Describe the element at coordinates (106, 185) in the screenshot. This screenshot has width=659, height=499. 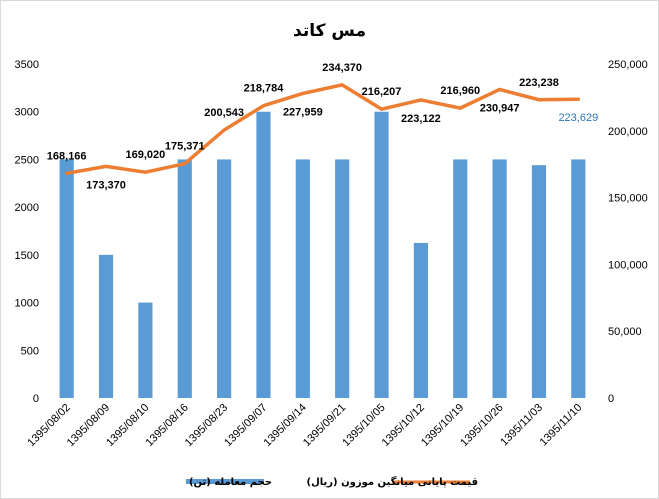
I see `line-data-label: 173,370` at that location.